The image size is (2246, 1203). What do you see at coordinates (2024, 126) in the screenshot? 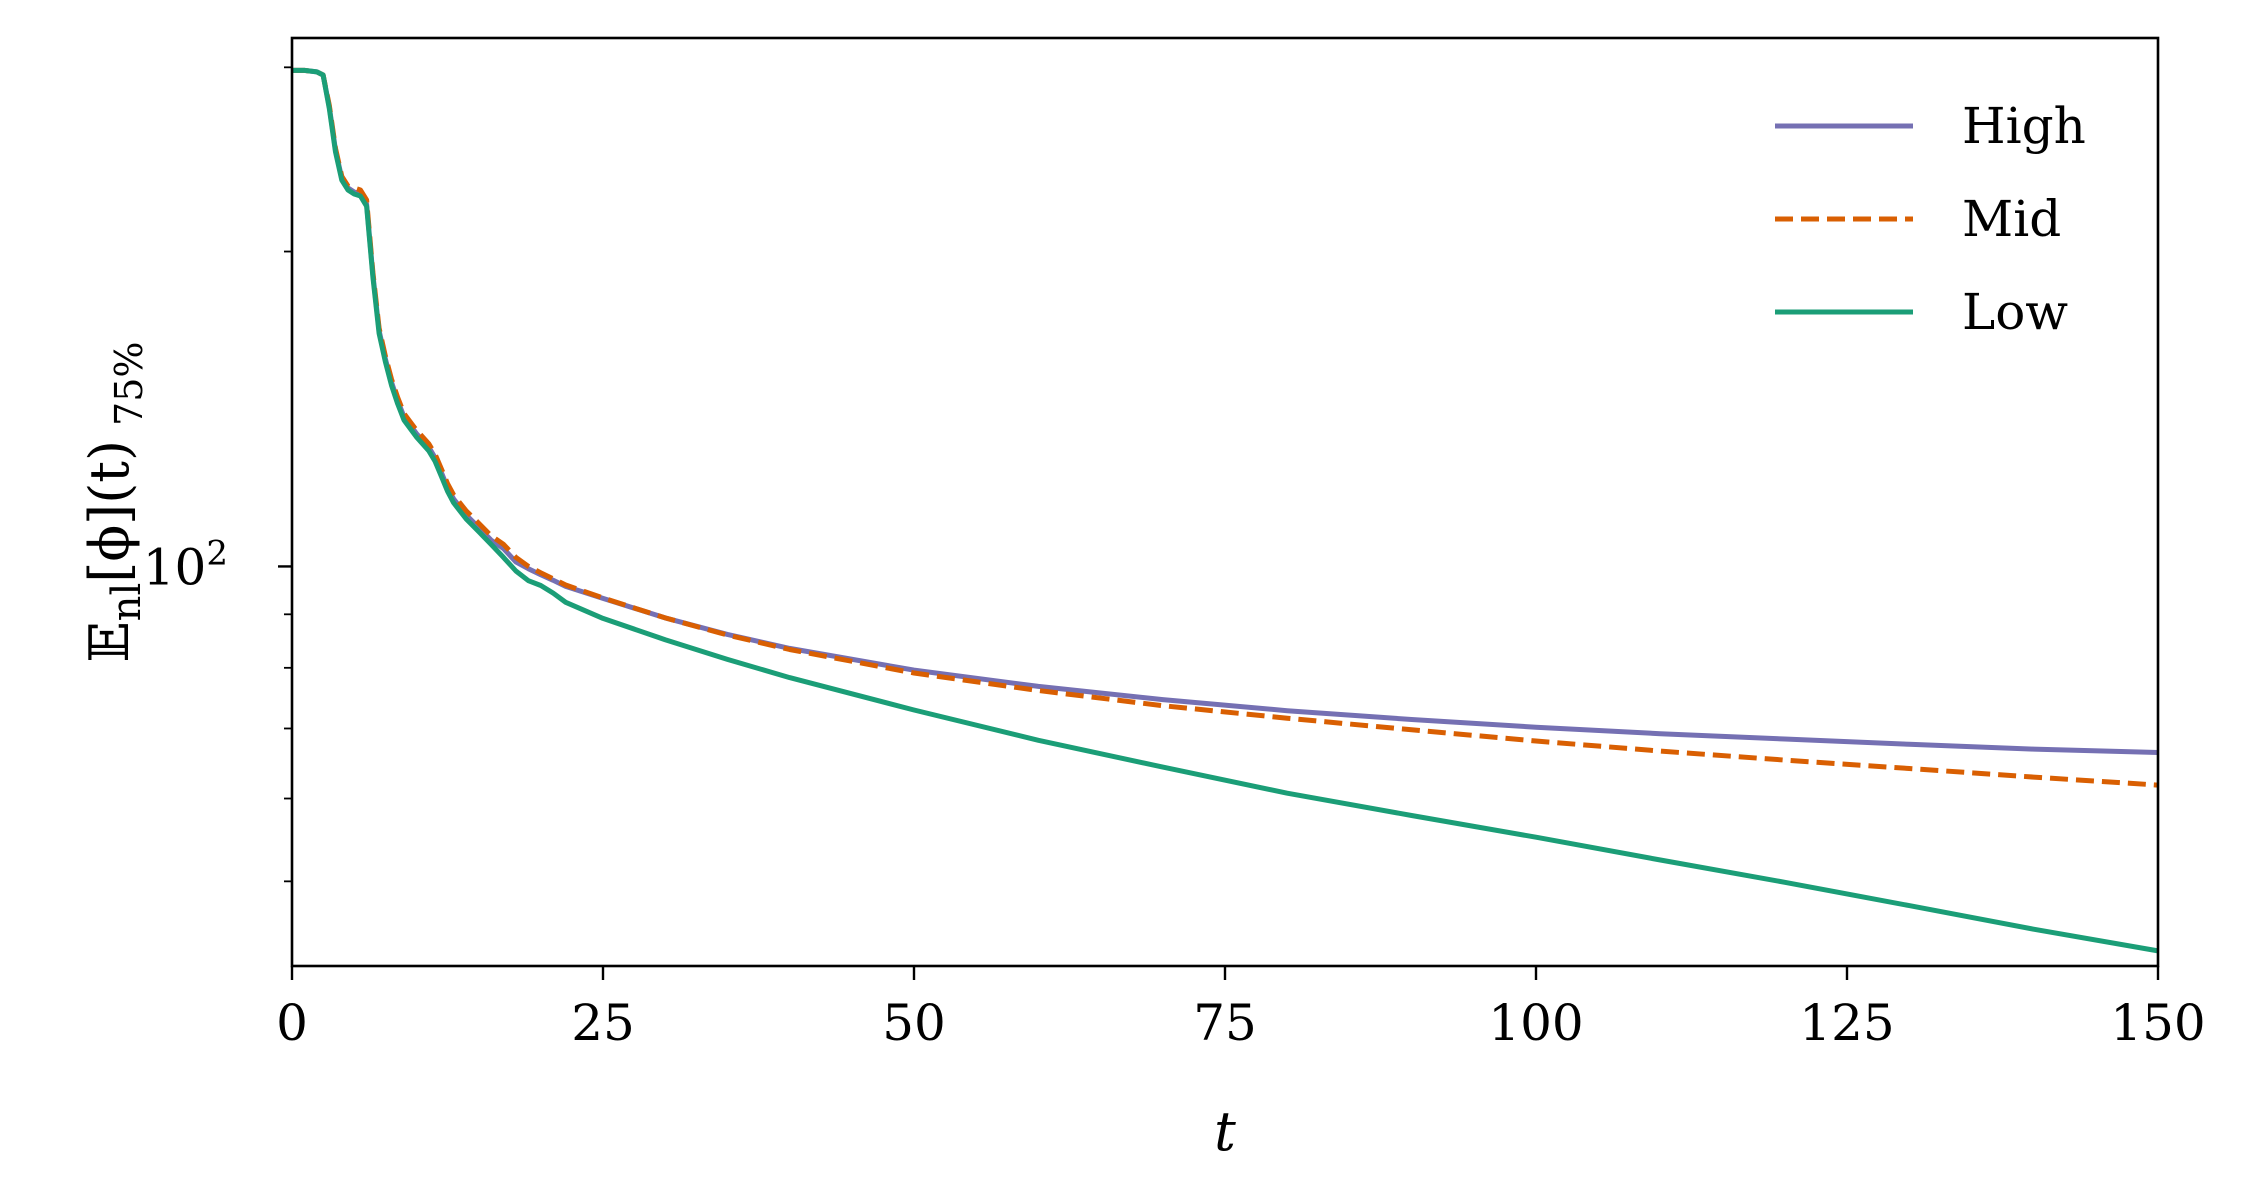
I see `legend-label-high: High` at bounding box center [2024, 126].